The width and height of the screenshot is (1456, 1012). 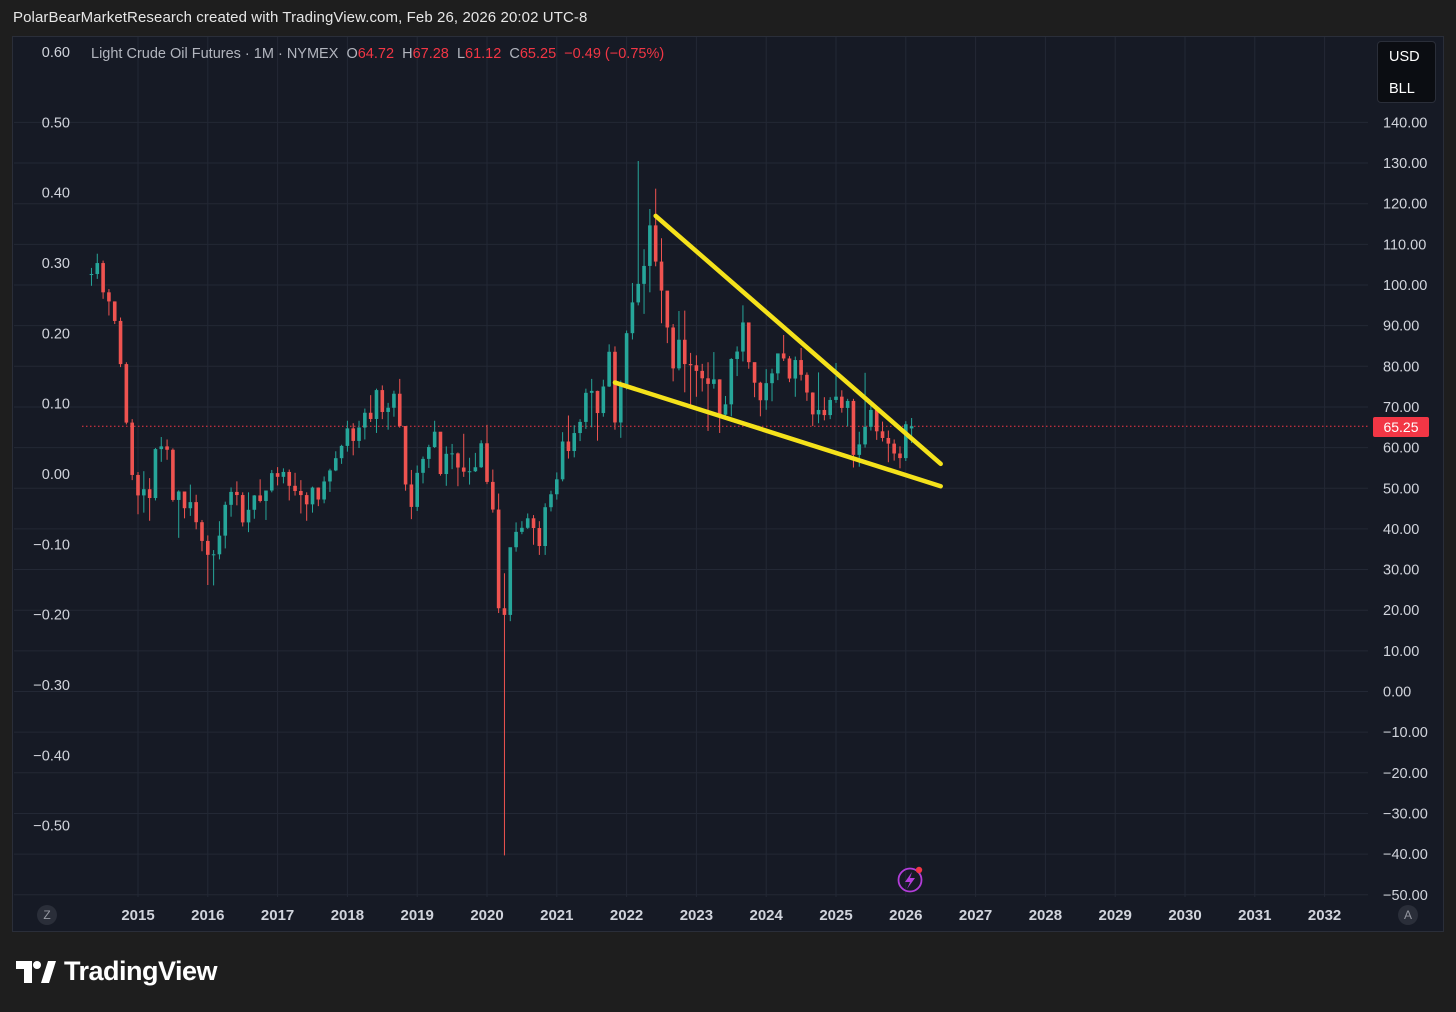 What do you see at coordinates (1401, 427) in the screenshot?
I see `last-price-tag: 65.25` at bounding box center [1401, 427].